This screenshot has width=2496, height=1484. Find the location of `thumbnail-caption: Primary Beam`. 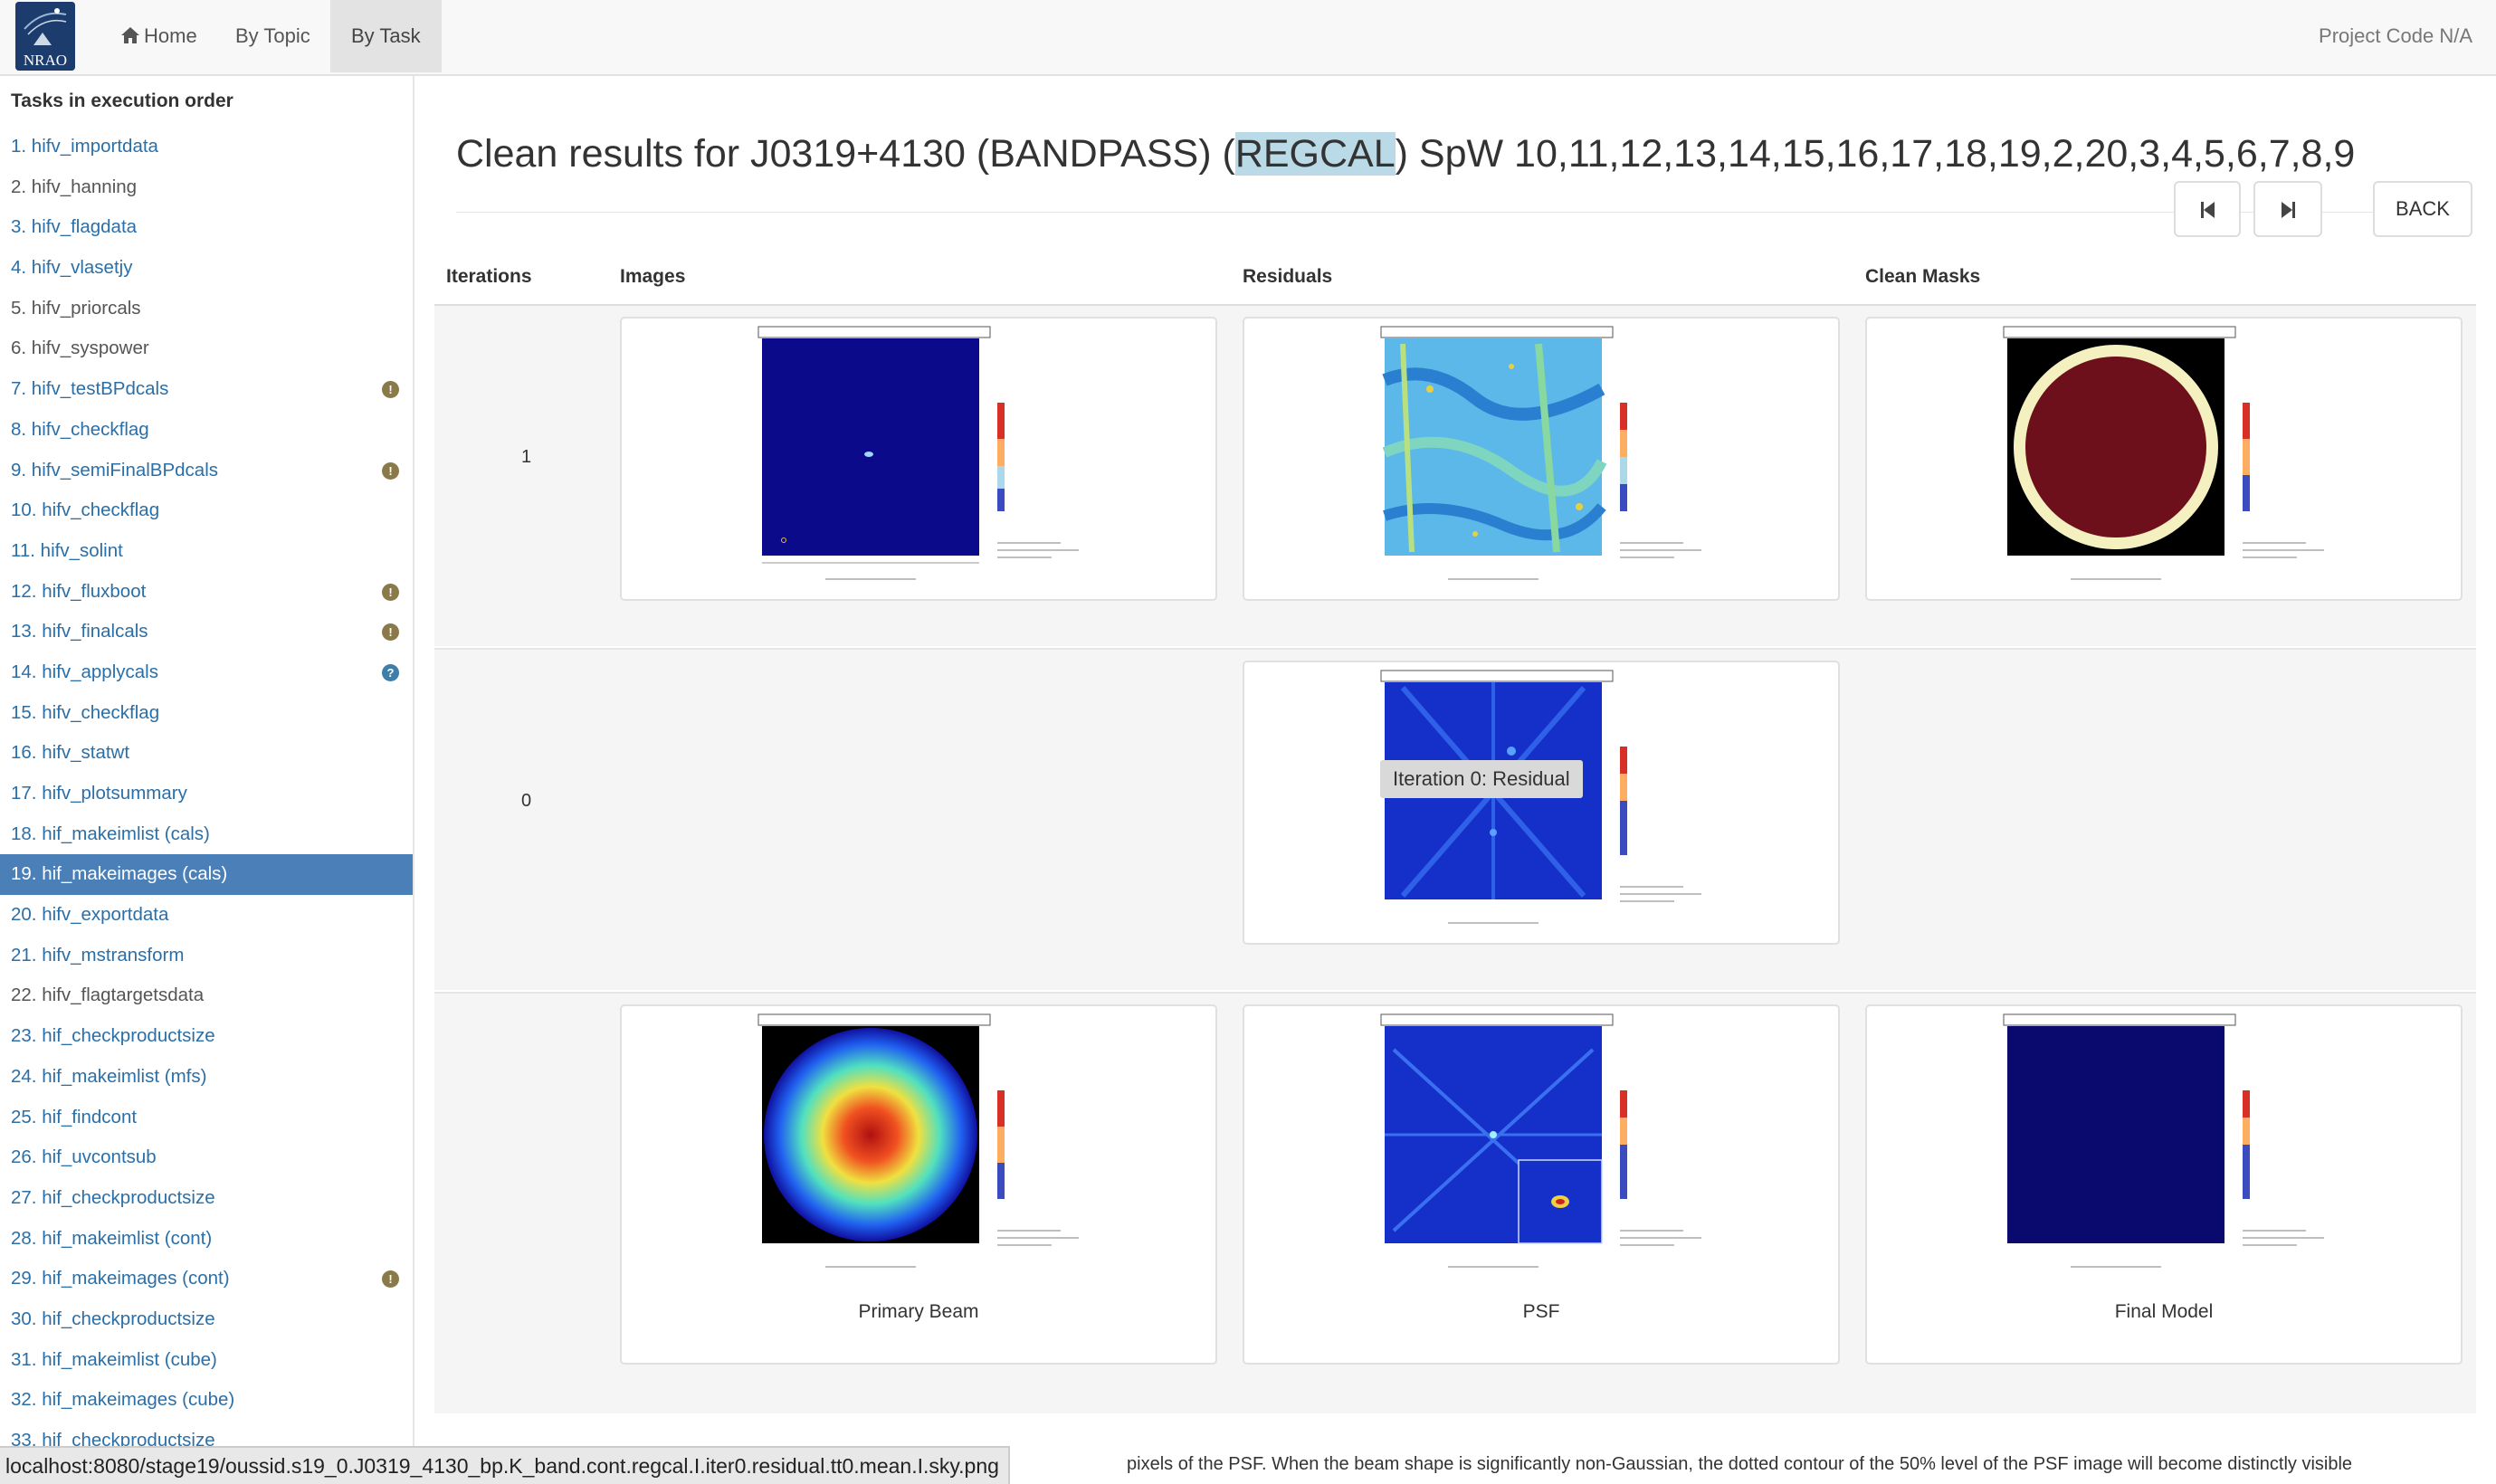

thumbnail-caption: Primary Beam is located at coordinates (918, 1311).